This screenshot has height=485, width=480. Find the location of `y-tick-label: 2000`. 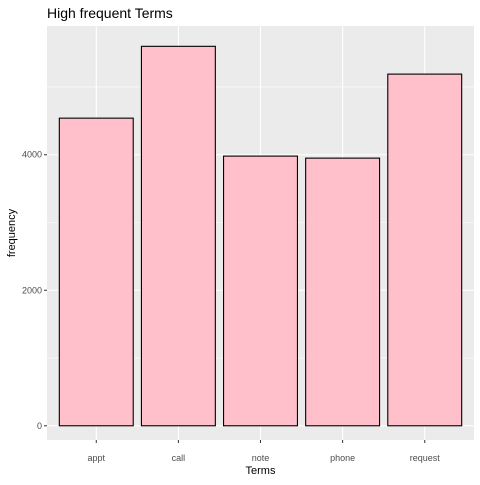

y-tick-label: 2000 is located at coordinates (32, 290).